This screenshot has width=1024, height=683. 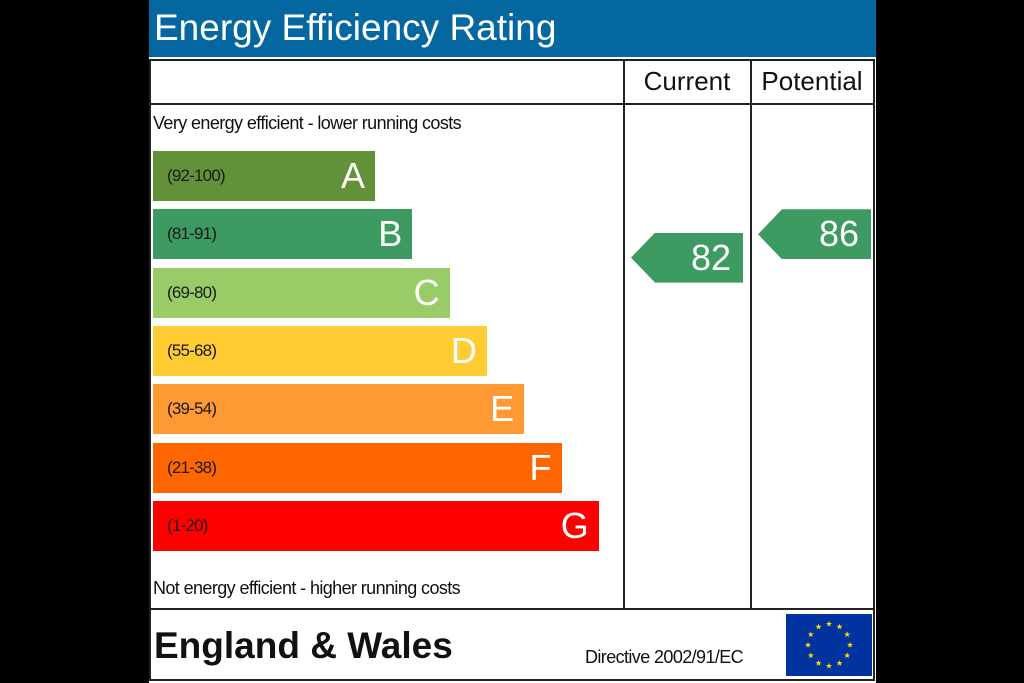 What do you see at coordinates (301, 292) in the screenshot?
I see `rating-band-c: (69-80) C` at bounding box center [301, 292].